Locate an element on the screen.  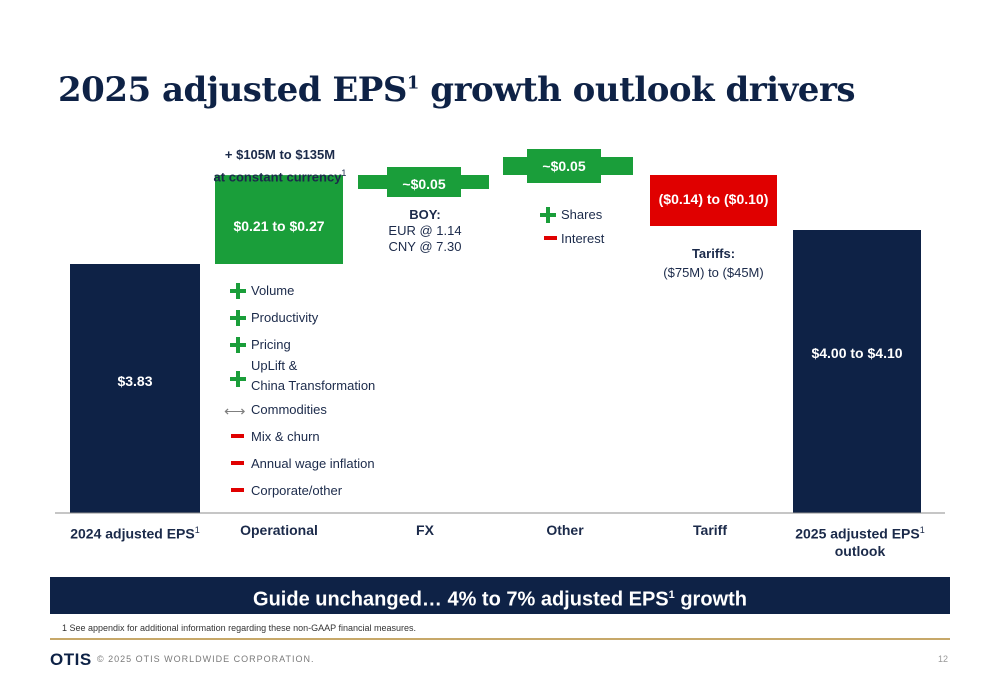
bar-label-operational: $0.21 to $0.27 is located at coordinates (279, 226).